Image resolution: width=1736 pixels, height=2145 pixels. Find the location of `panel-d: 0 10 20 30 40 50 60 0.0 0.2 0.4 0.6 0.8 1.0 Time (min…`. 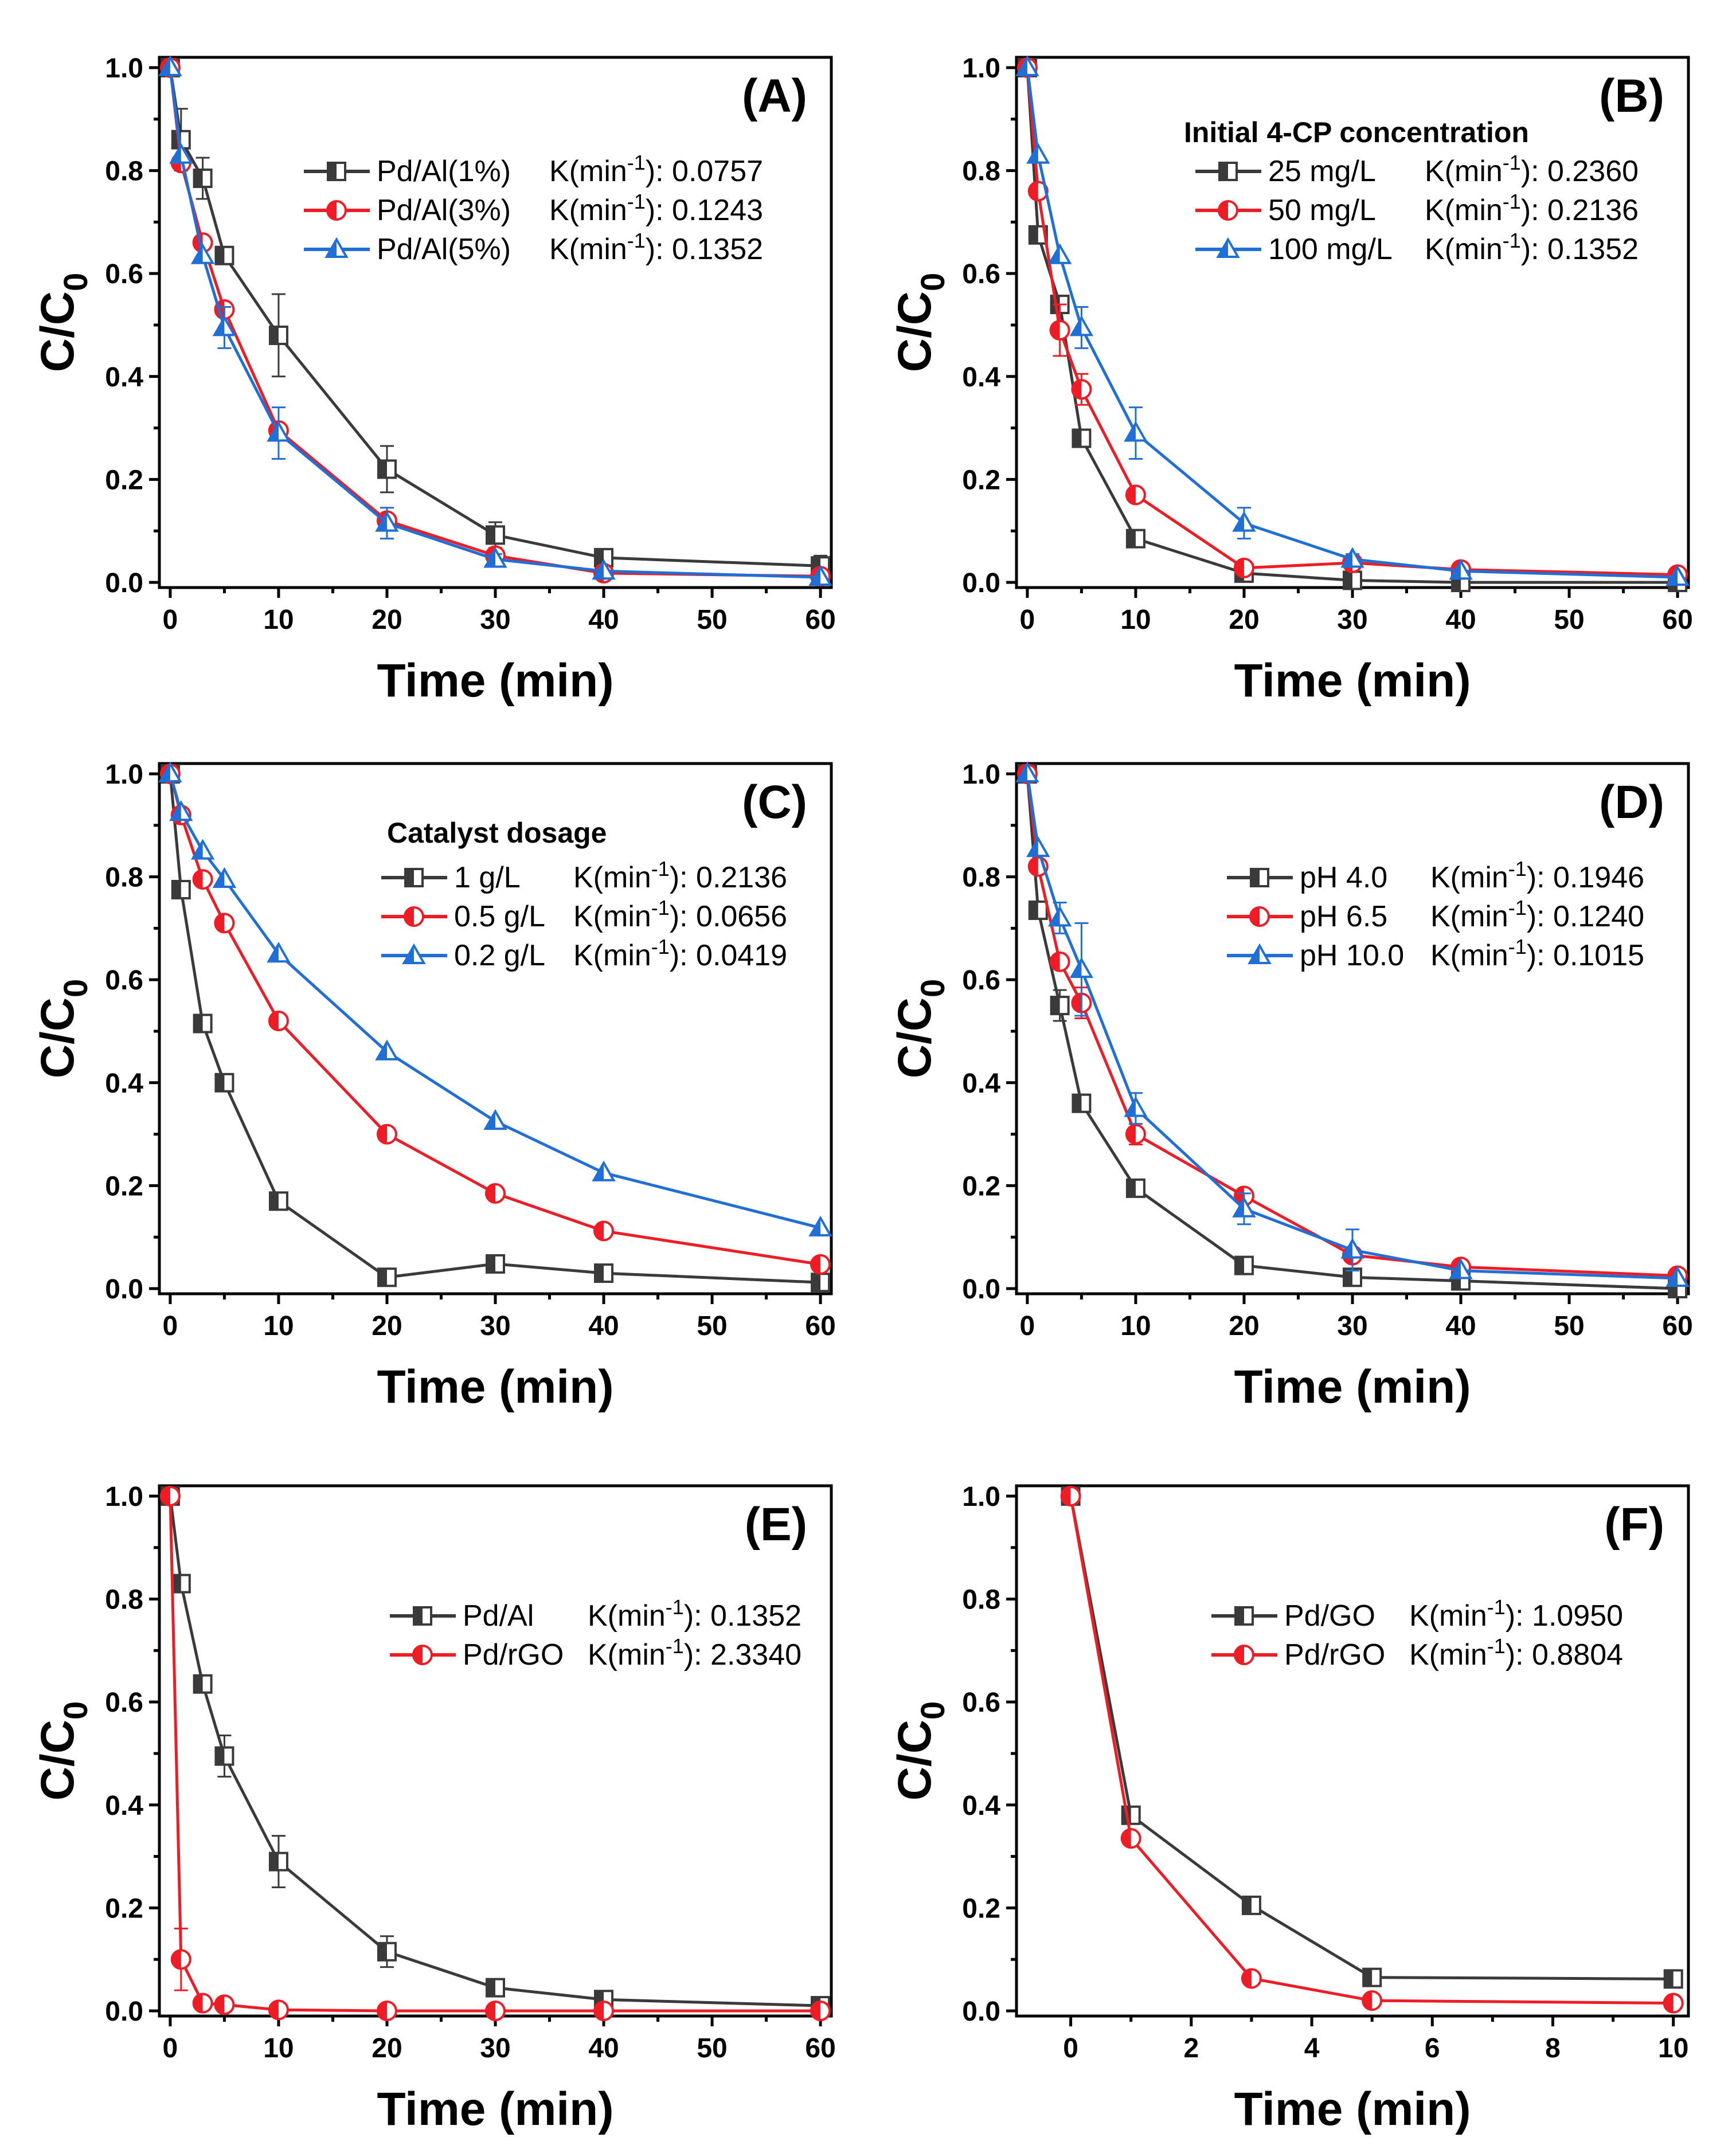

panel-d: 0 10 20 30 40 50 60 0.0 0.2 0.4 0.6 0.8 1.0 Time (min… is located at coordinates (1291, 1086).